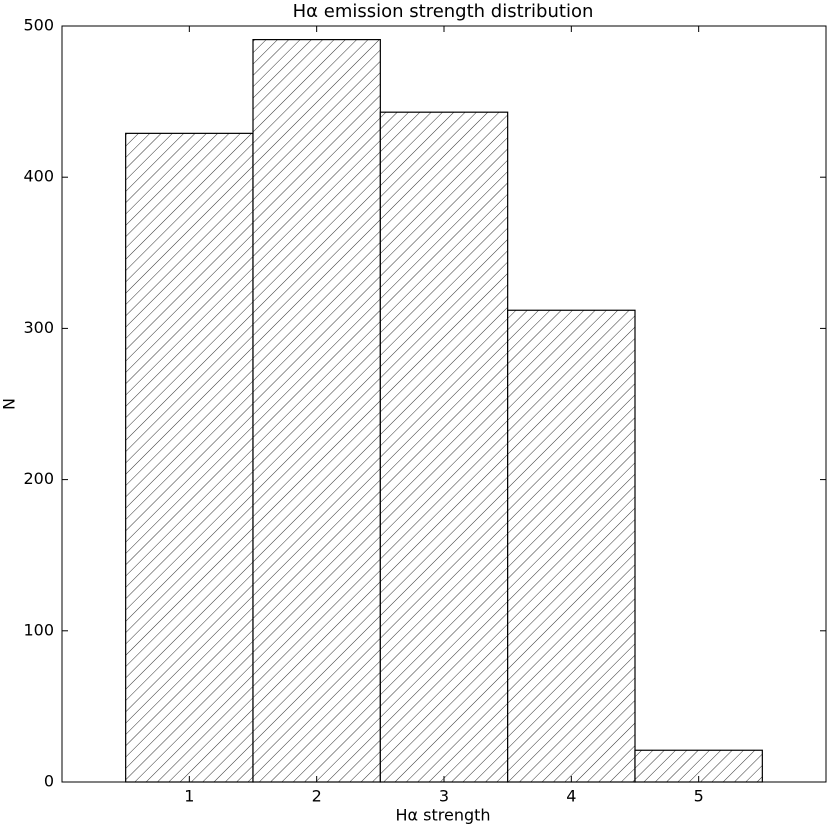 The width and height of the screenshot is (830, 829). What do you see at coordinates (38, 478) in the screenshot?
I see `y-tick-label: 200` at bounding box center [38, 478].